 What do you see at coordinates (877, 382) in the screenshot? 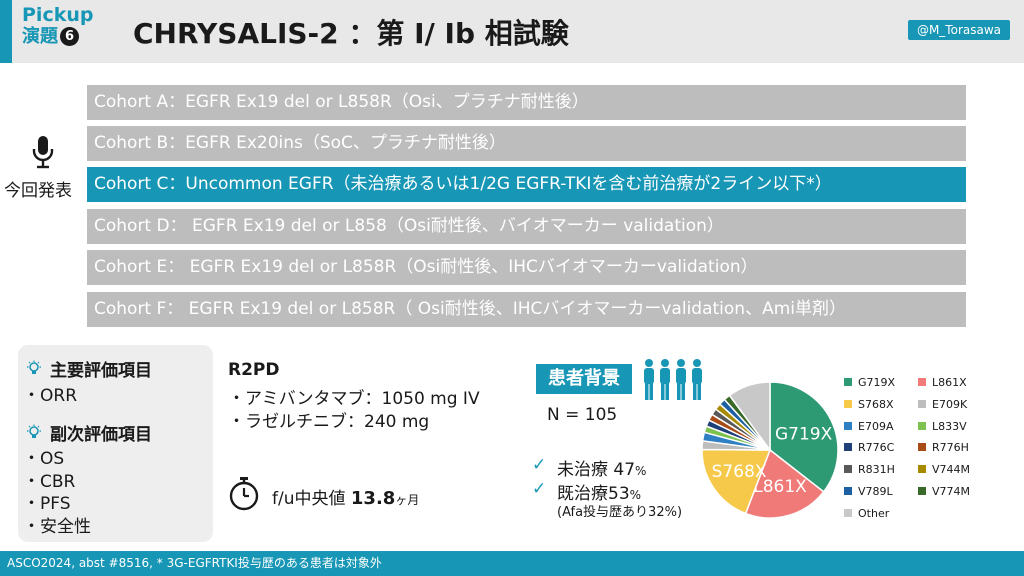
I see `legend-label: G719X` at bounding box center [877, 382].